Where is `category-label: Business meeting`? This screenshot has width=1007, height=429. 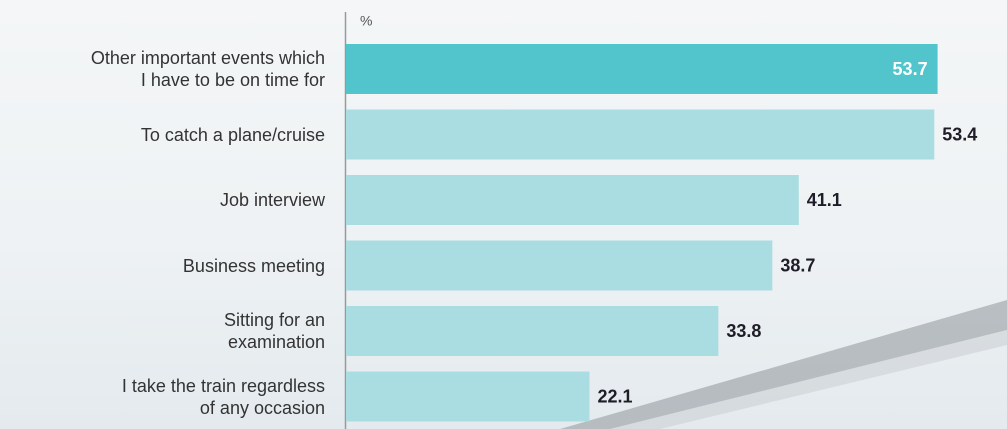
category-label: Business meeting is located at coordinates (253, 265).